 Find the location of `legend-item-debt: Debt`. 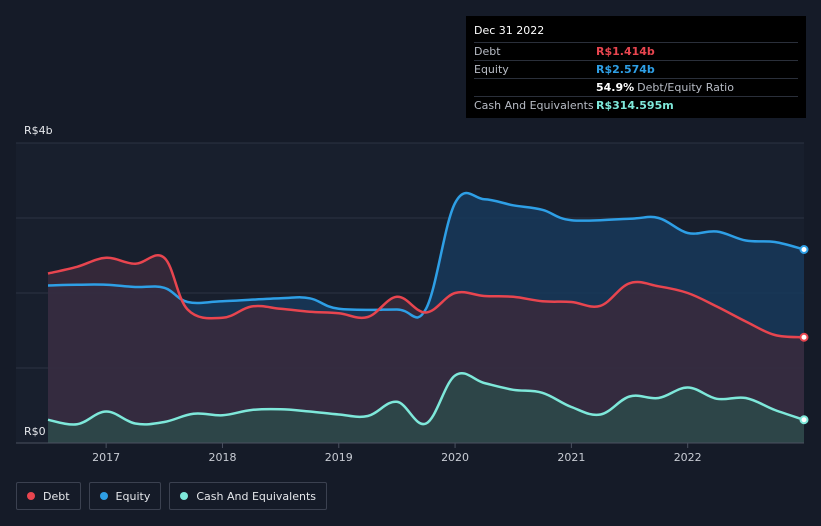

legend-item-debt: Debt is located at coordinates (48, 496).